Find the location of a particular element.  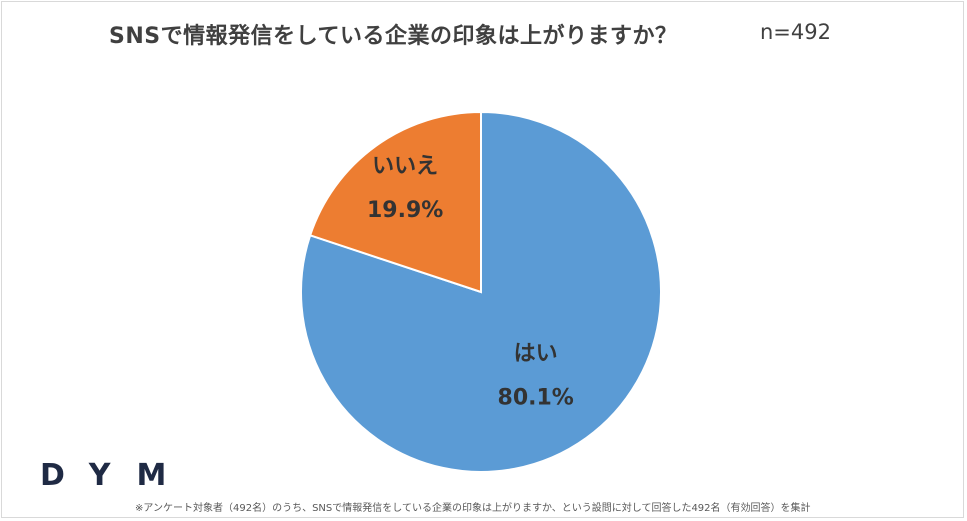

slice-category-label: はい is located at coordinates (536, 354).